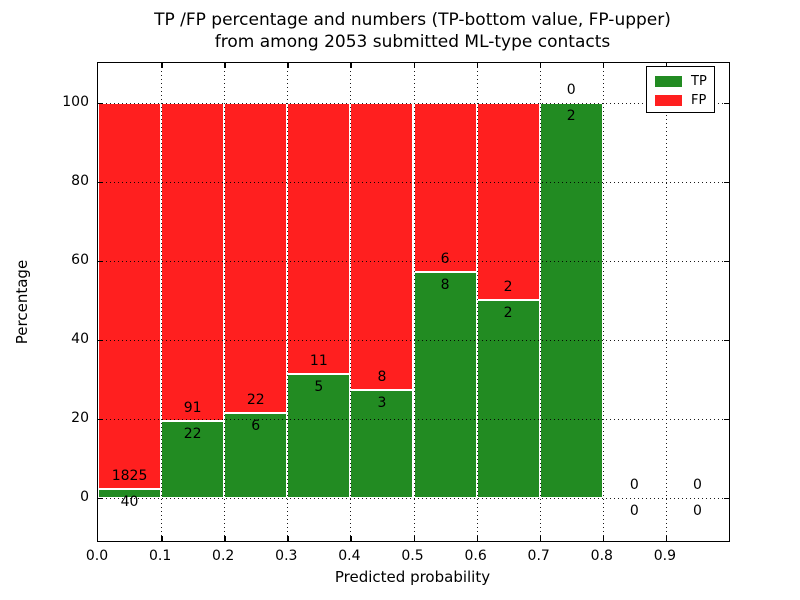  Describe the element at coordinates (80, 259) in the screenshot. I see `y-tick-label: 60` at that location.